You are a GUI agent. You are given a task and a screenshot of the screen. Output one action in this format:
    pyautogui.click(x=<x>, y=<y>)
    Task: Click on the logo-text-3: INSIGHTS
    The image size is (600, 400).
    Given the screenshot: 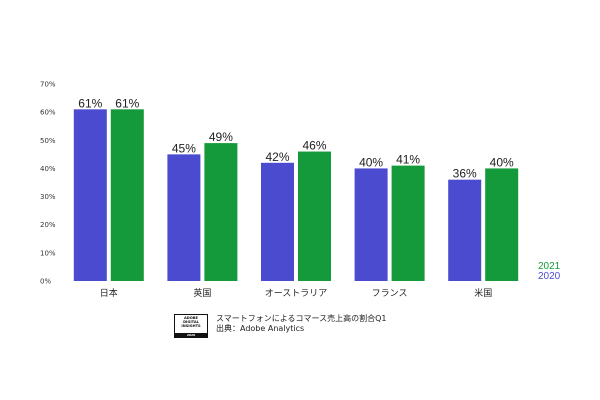 What is the action you would take?
    pyautogui.click(x=191, y=326)
    